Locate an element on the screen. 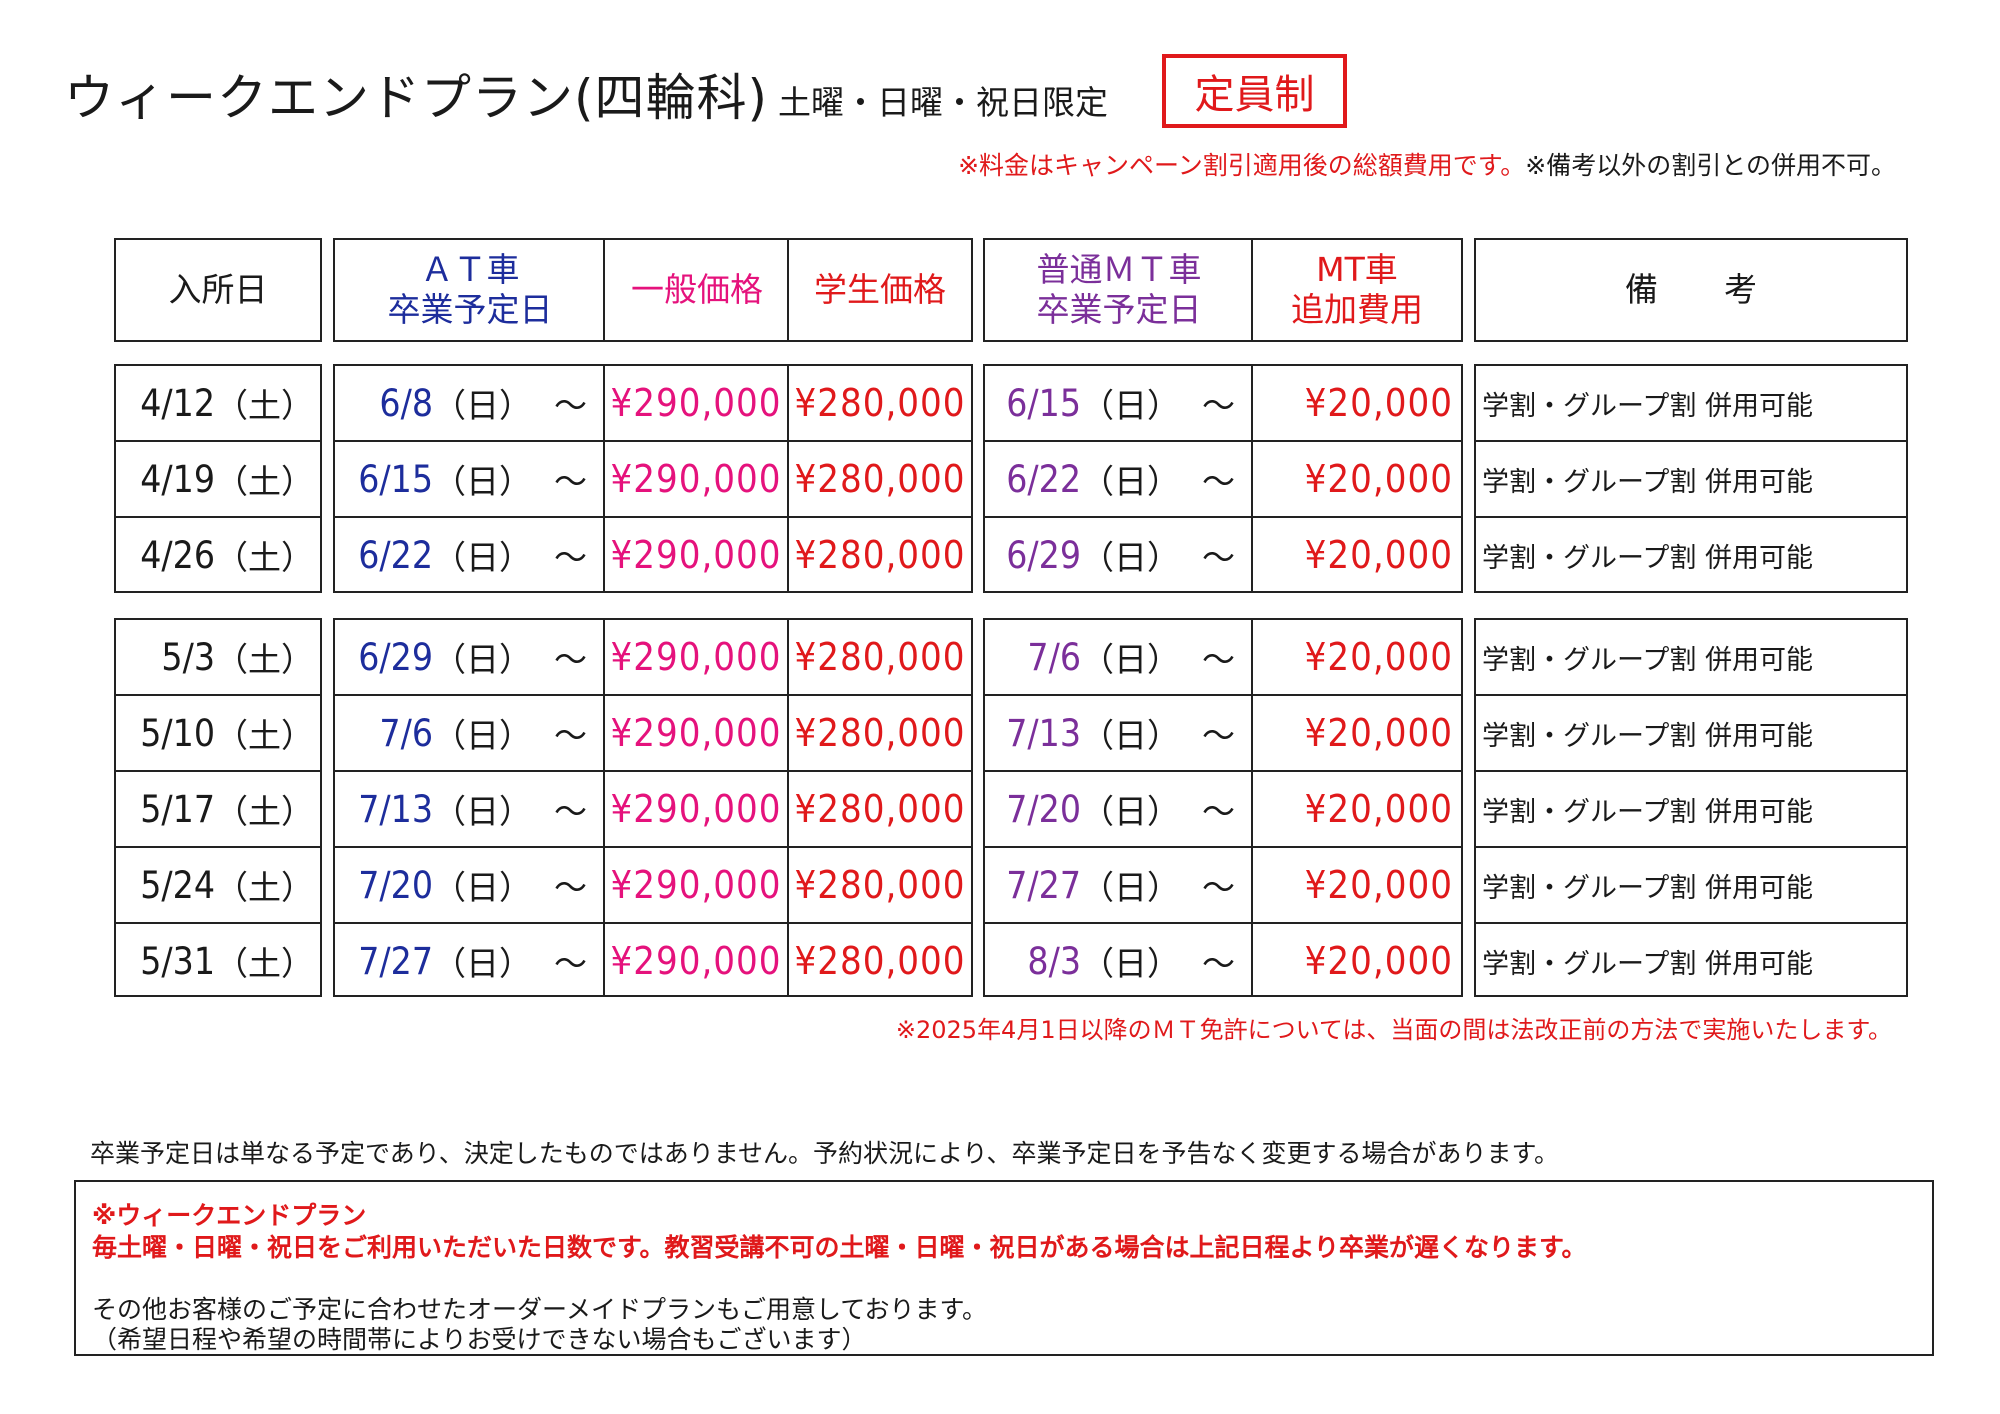  entry-date-cell: 4/26 （土） is located at coordinates (218, 555).